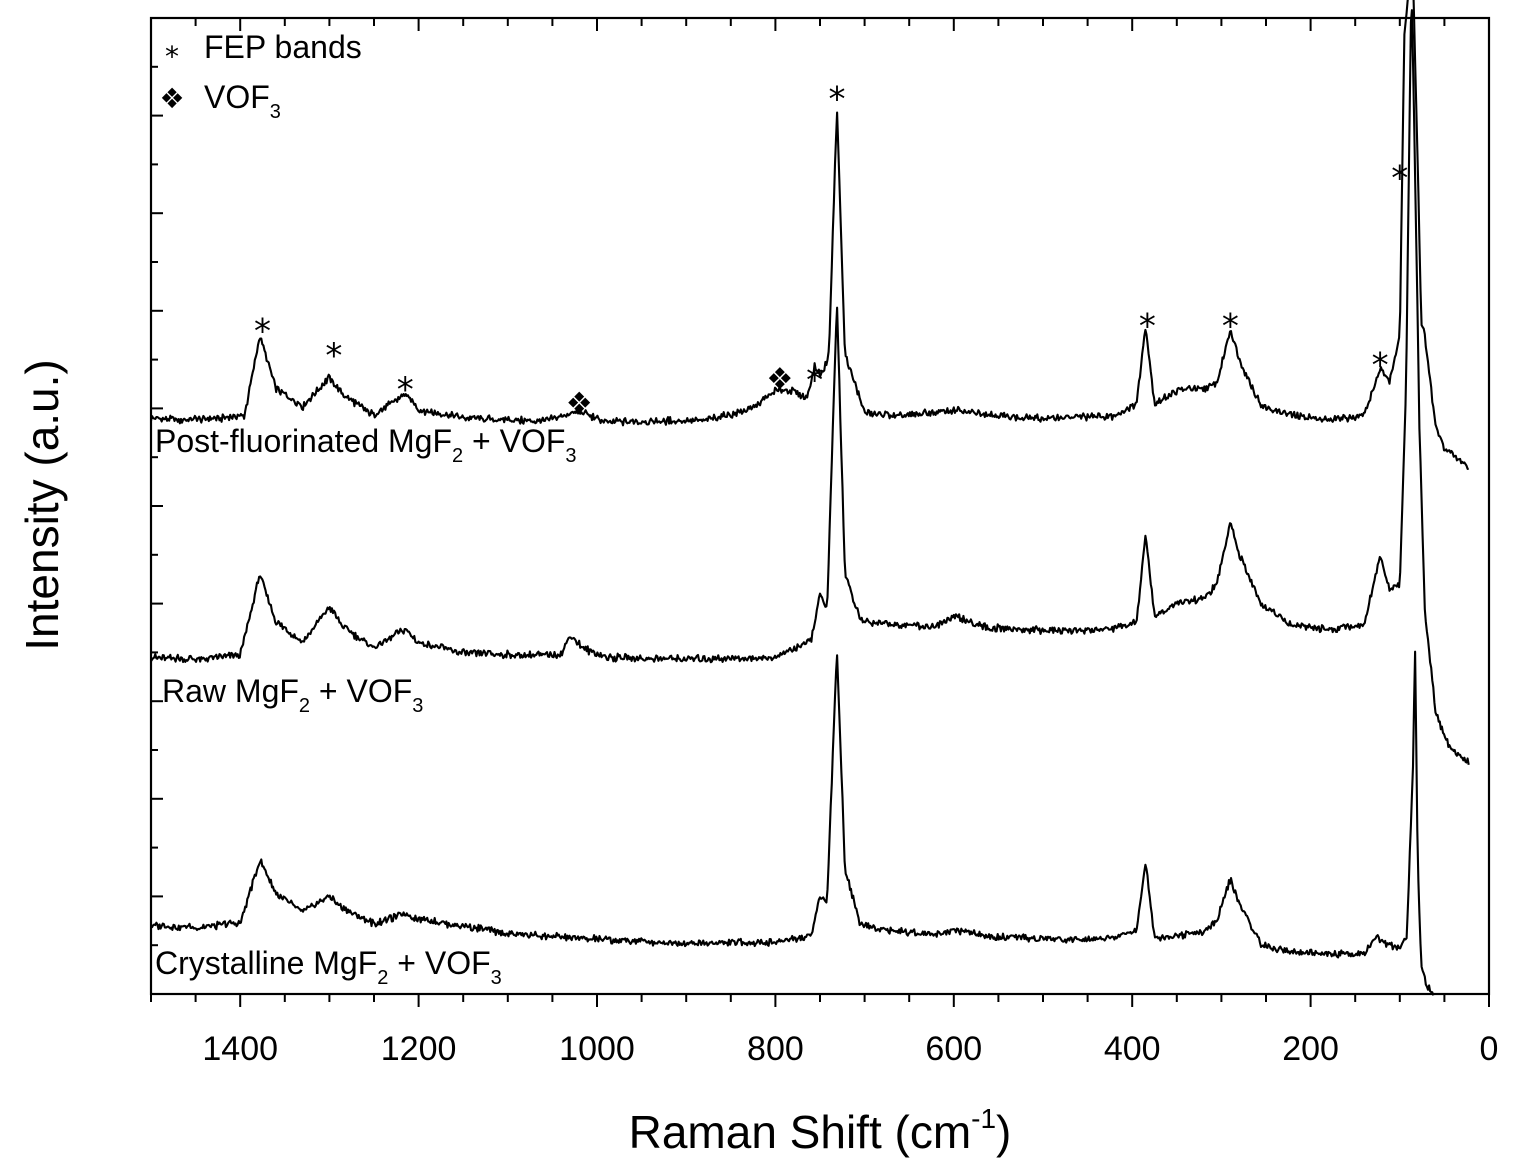 This screenshot has width=1516, height=1174. I want to click on x-tick-label: 1000, so click(597, 1049).